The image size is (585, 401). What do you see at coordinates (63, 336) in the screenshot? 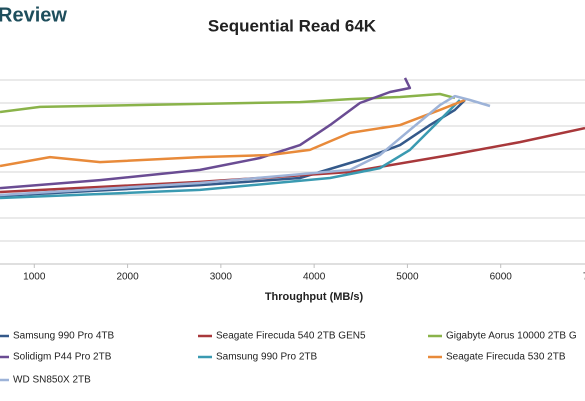
I see `legend-label: Samsung 990 Pro 4TB` at bounding box center [63, 336].